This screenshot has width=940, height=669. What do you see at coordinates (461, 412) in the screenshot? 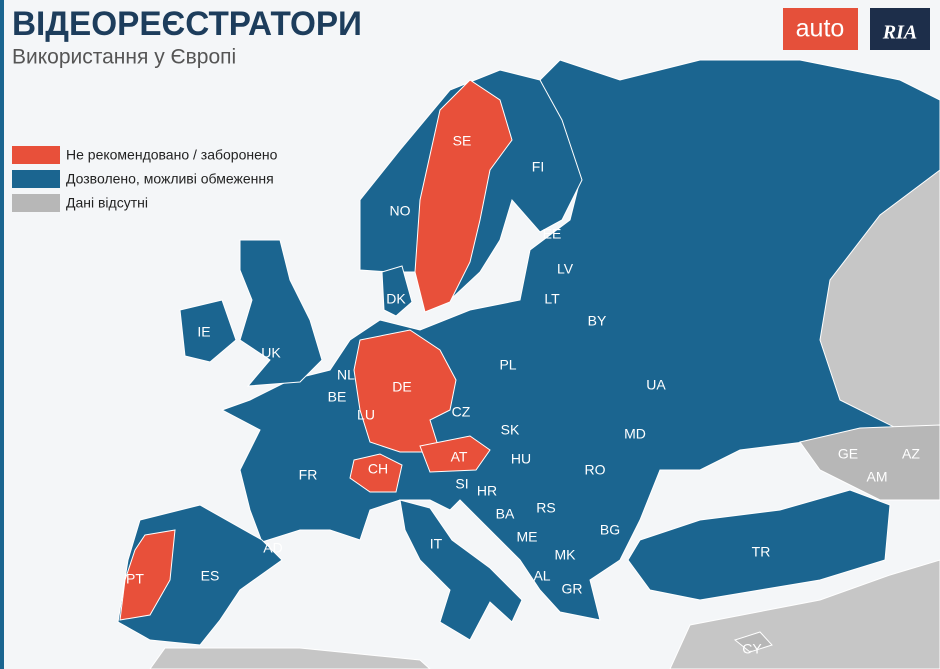
I see `country-label: CZ` at bounding box center [461, 412].